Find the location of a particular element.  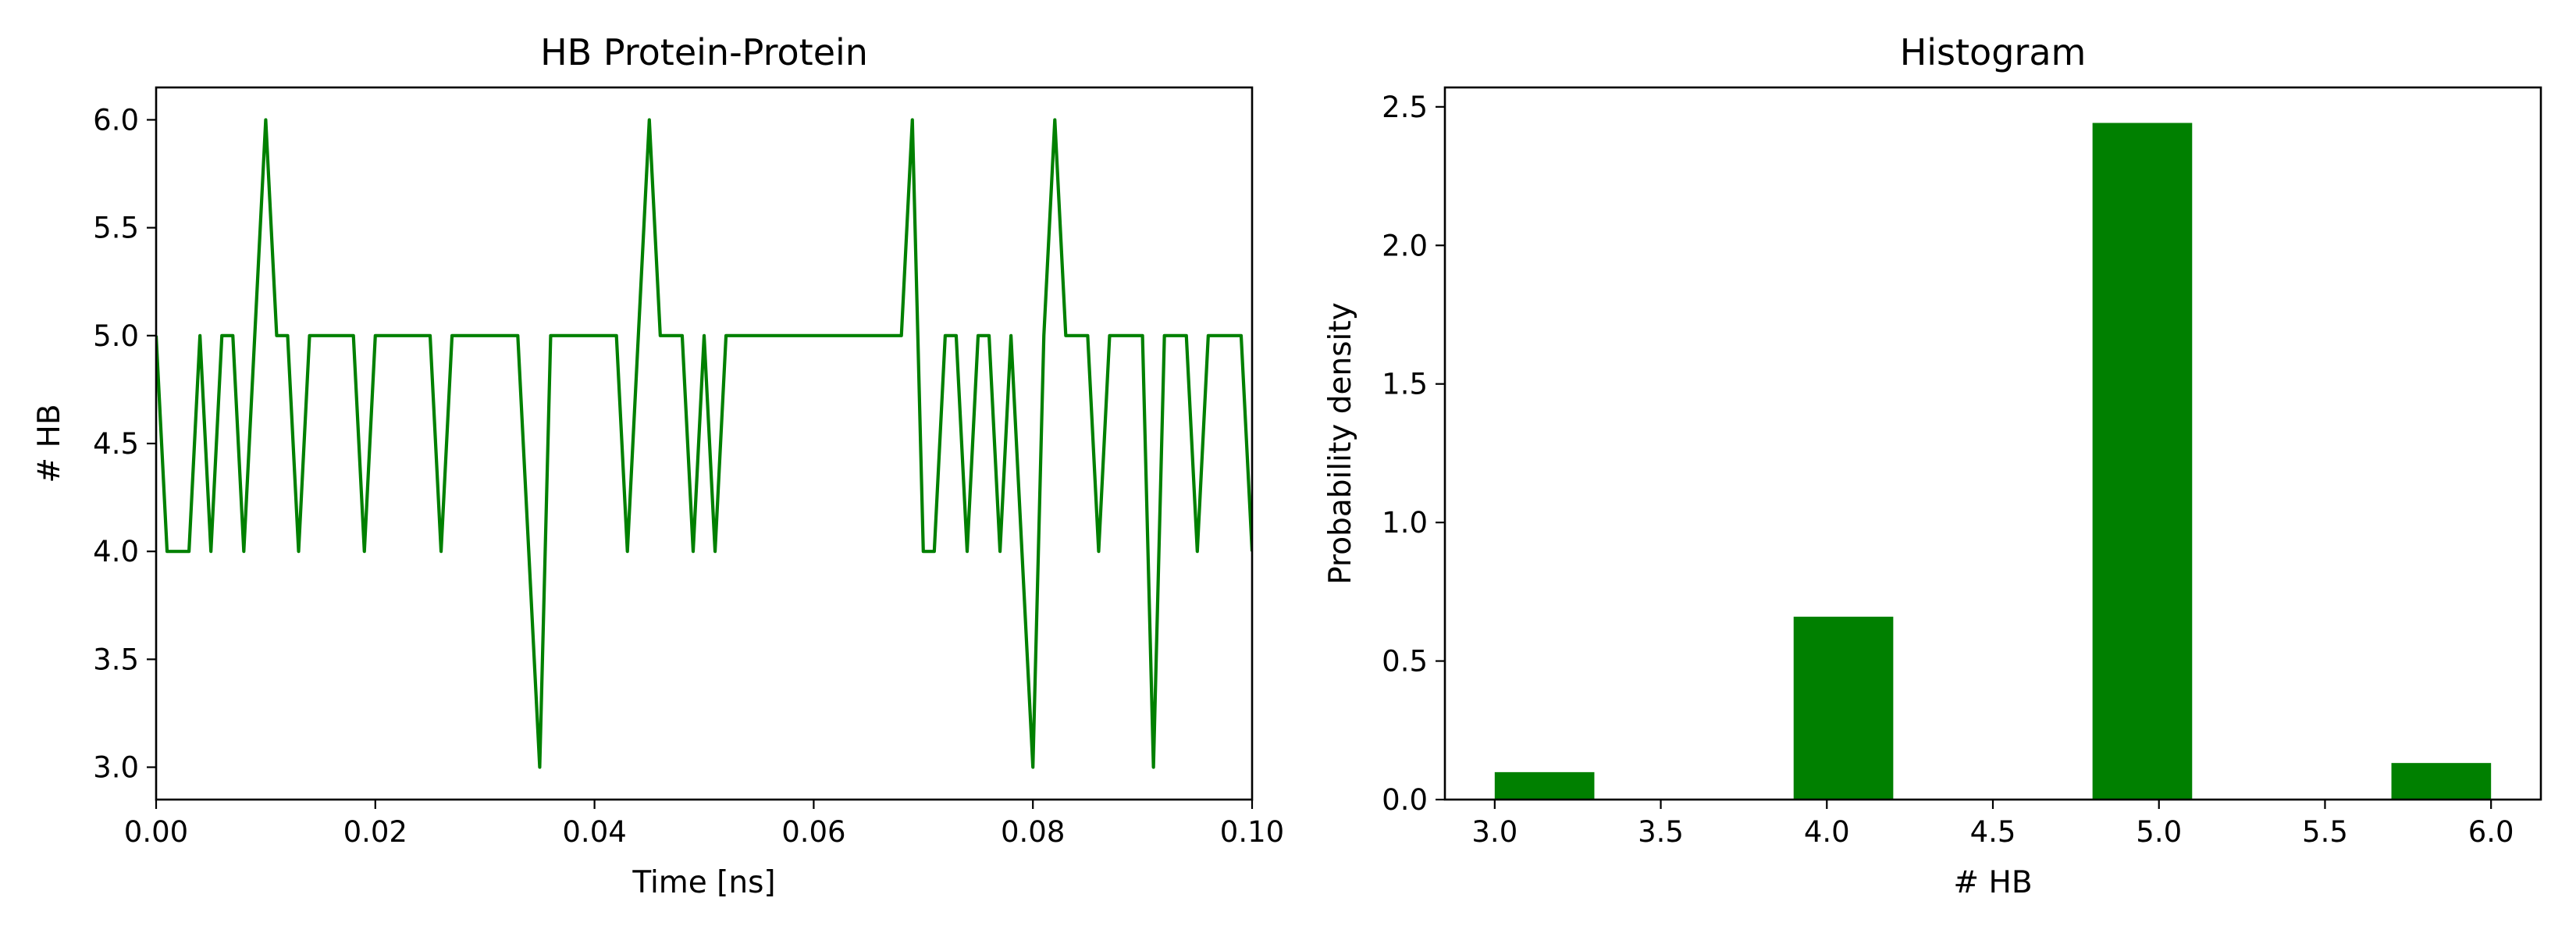

x-tick-label: 3.5 is located at coordinates (1661, 832).